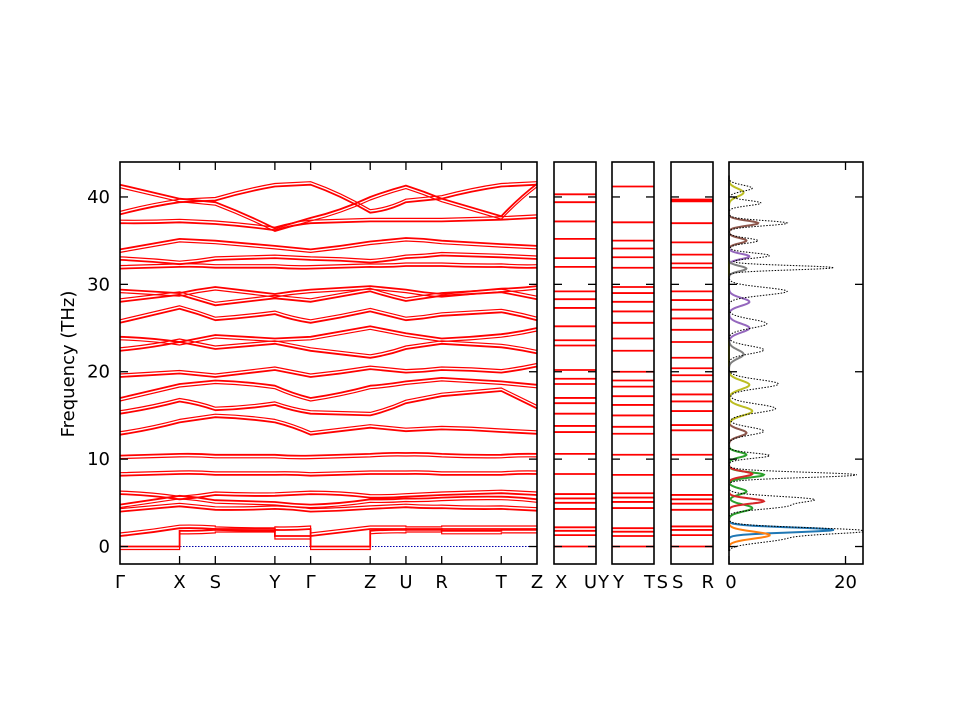  Describe the element at coordinates (68, 364) in the screenshot. I see `y-axis-label: Frequency (THz)` at that location.